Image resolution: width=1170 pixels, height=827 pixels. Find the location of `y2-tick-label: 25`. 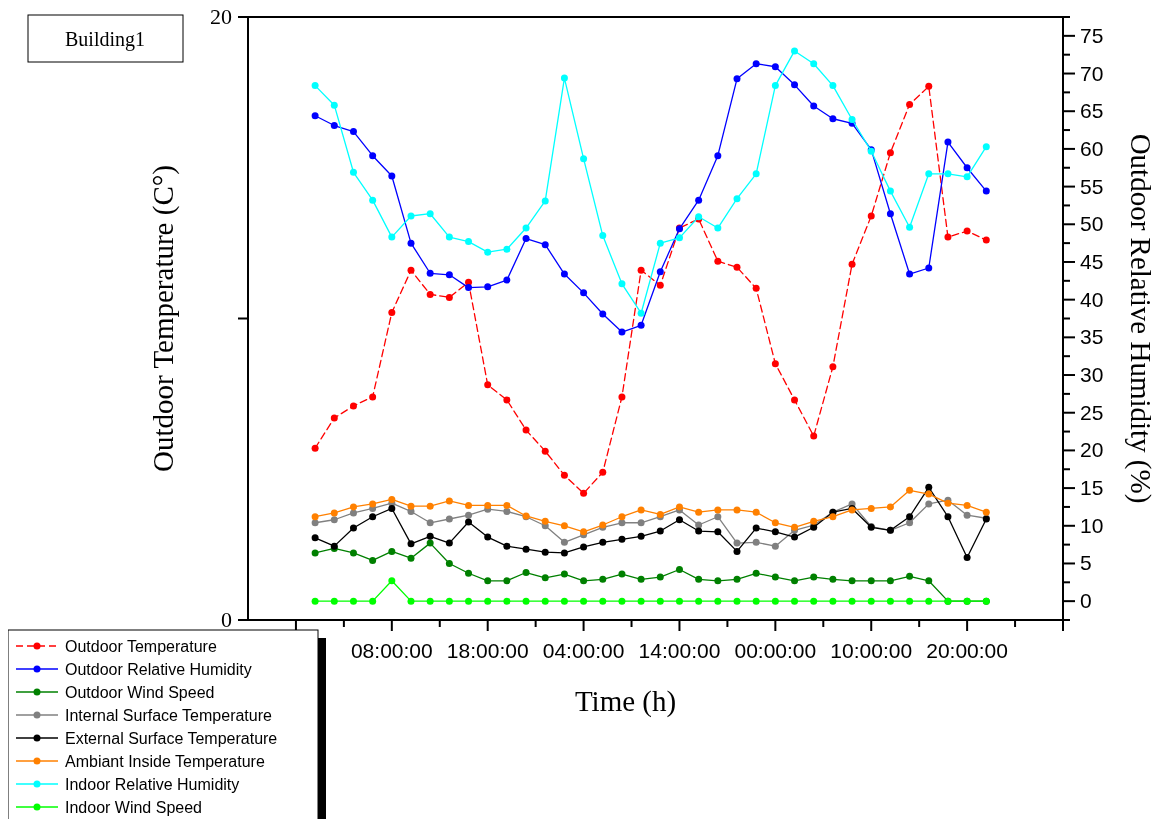

y2-tick-label: 25 is located at coordinates (1092, 412).